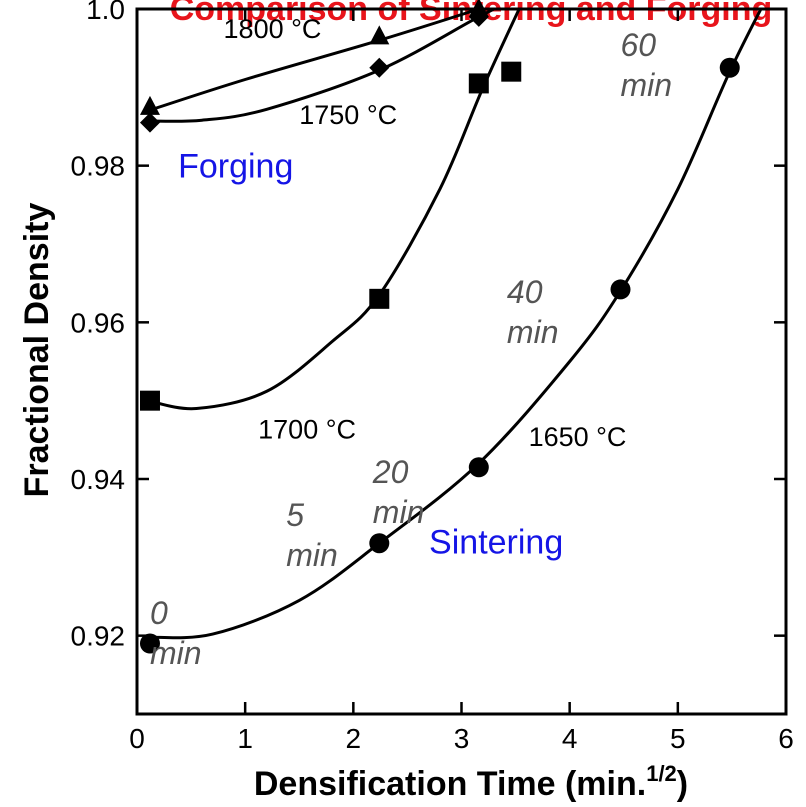  What do you see at coordinates (533, 312) in the screenshot?
I see `time-label: 40 min` at bounding box center [533, 312].